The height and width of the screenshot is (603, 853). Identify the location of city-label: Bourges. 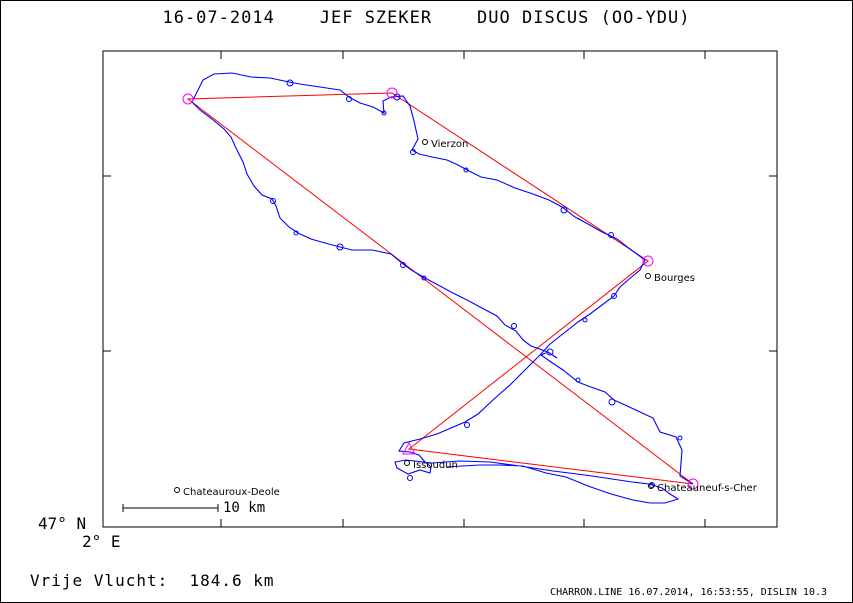
(670, 278).